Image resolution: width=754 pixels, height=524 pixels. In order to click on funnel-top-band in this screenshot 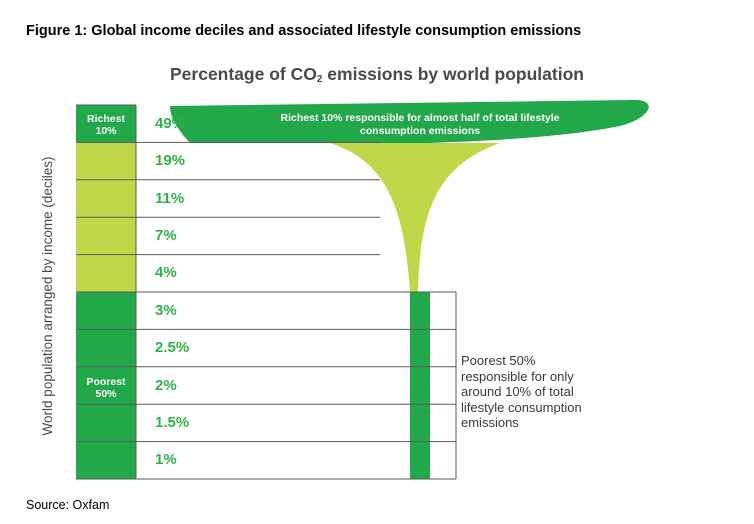, I will do `click(409, 121)`.